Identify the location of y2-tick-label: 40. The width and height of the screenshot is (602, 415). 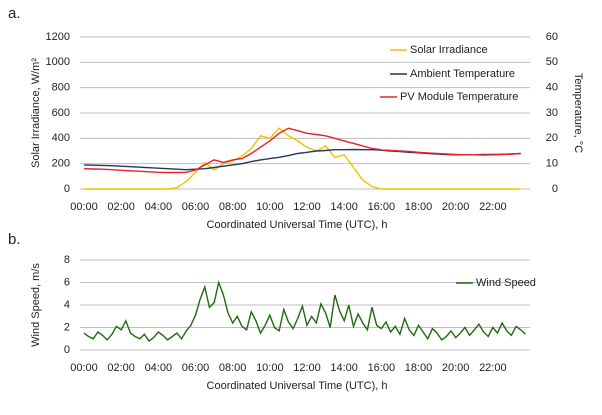
(552, 88).